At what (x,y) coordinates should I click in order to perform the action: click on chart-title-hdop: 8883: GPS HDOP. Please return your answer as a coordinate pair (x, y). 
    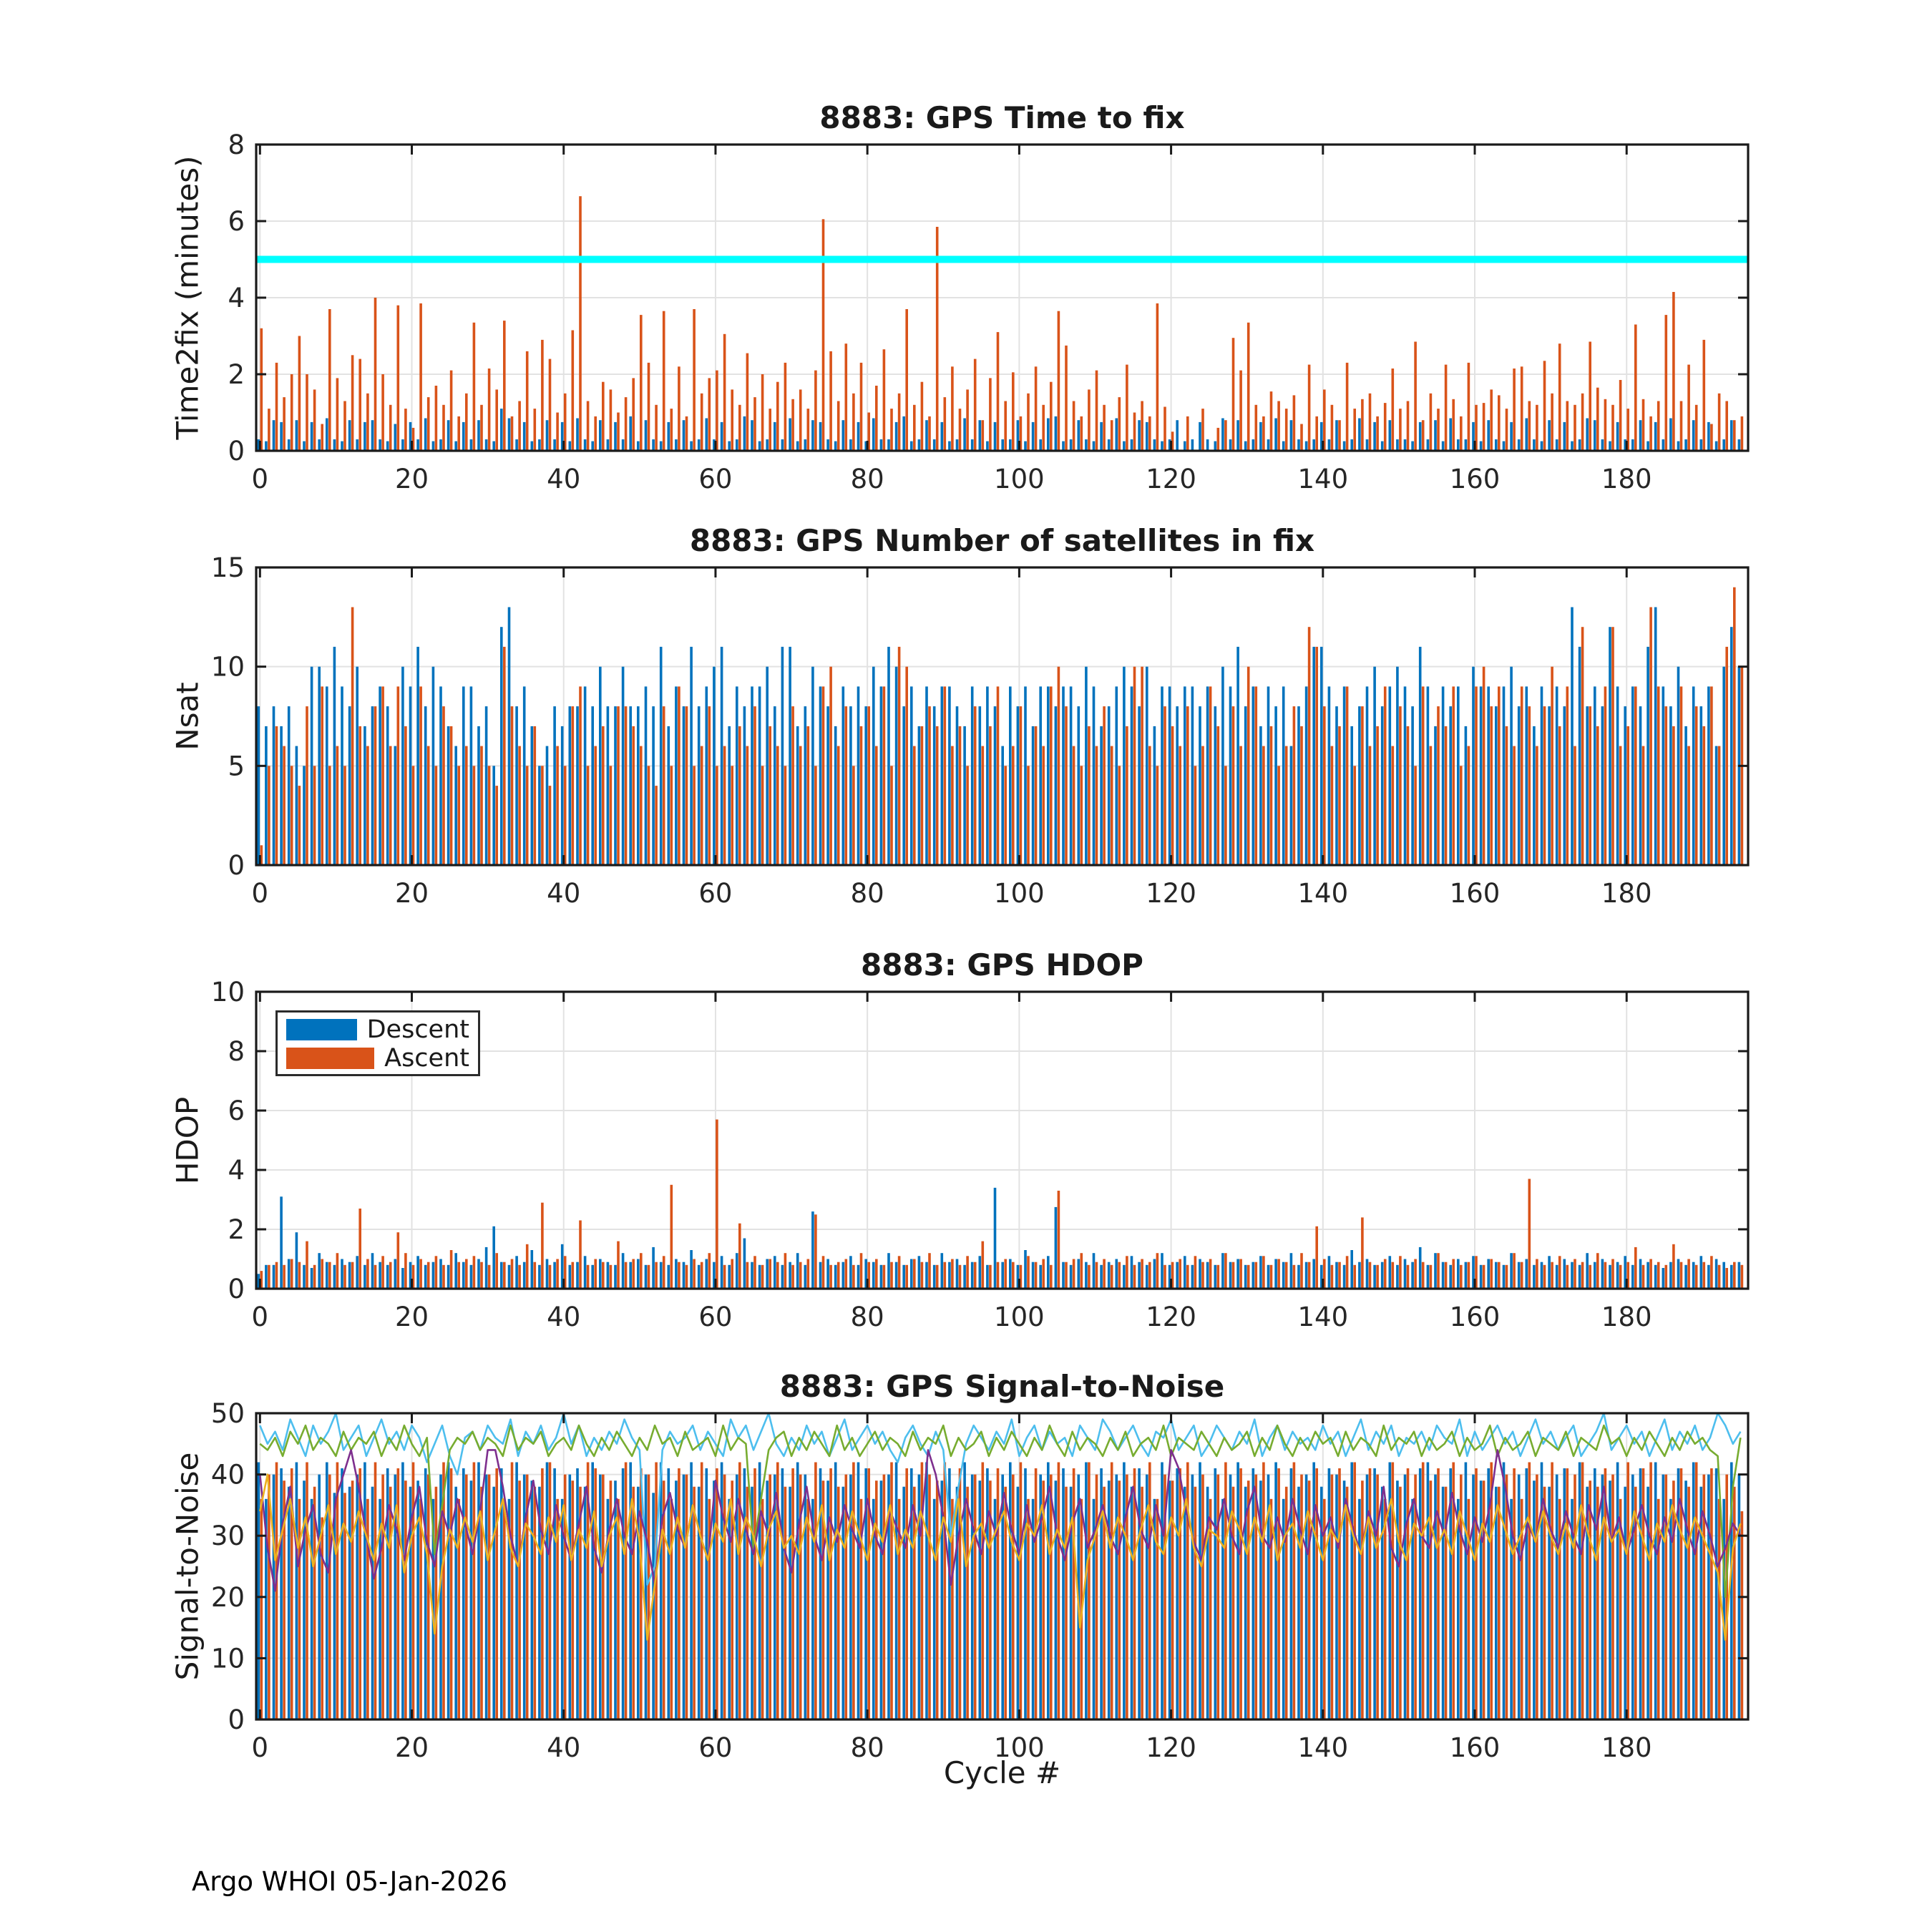
    Looking at the image, I should click on (1002, 964).